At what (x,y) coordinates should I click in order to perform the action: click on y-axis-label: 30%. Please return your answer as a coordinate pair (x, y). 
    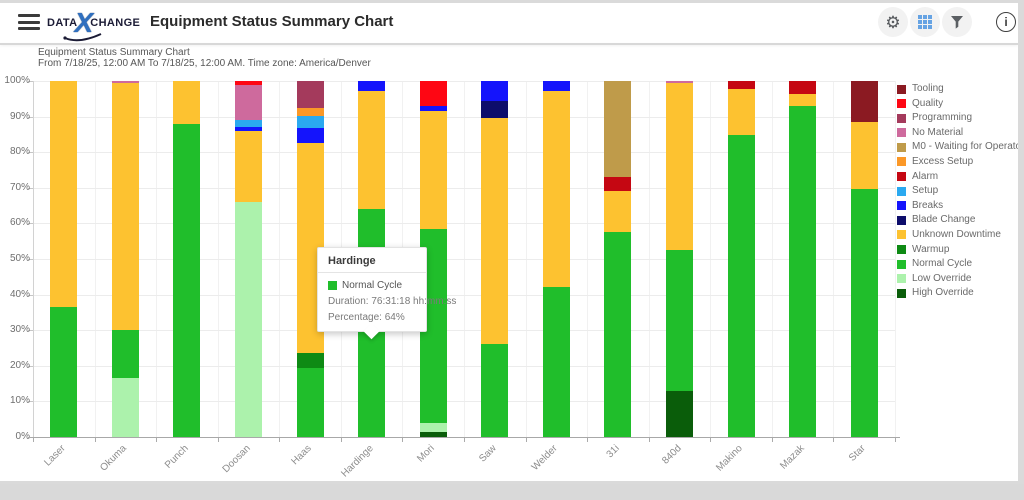
    Looking at the image, I should click on (19, 330).